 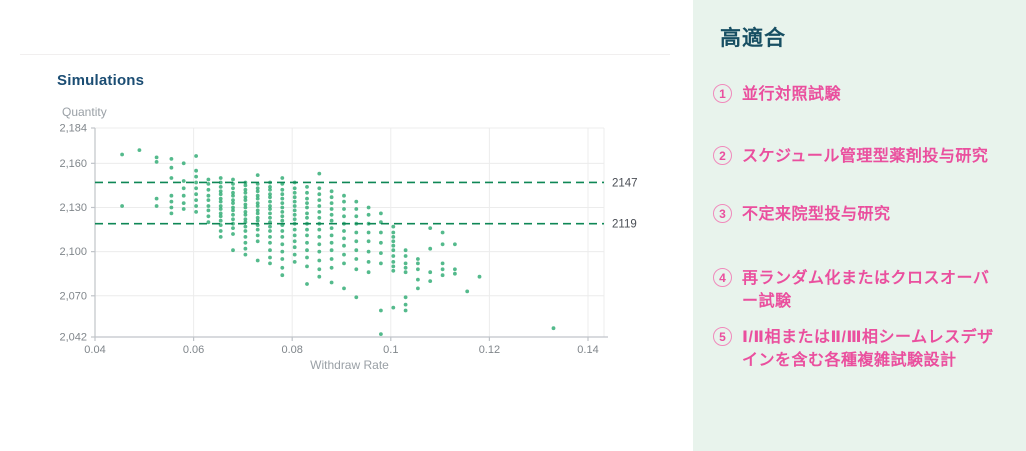 I want to click on y-axis-title: Quantity, so click(x=84, y=112).